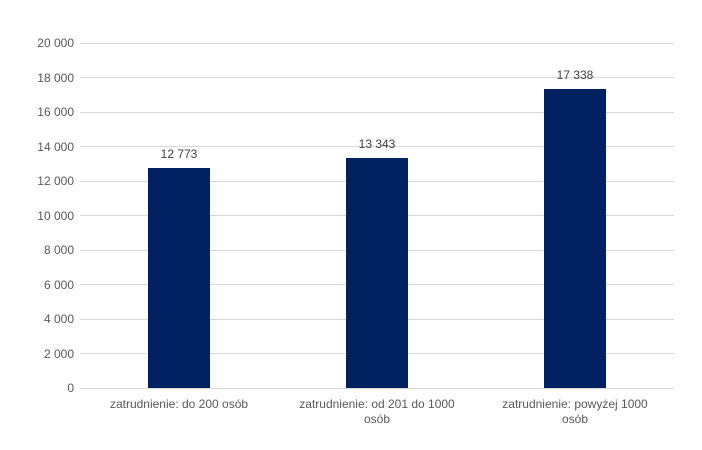  What do you see at coordinates (70, 388) in the screenshot?
I see `y-axis-tick-label: 0` at bounding box center [70, 388].